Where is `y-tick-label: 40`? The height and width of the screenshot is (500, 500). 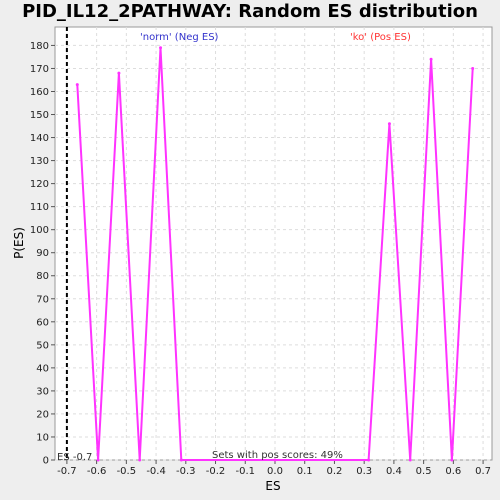 y-tick-label: 40 is located at coordinates (42, 368).